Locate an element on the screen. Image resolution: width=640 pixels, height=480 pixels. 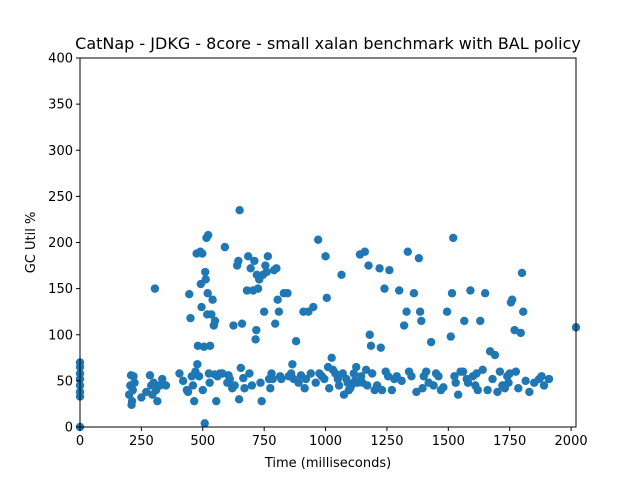
x-tick-label: 750 is located at coordinates (264, 441).